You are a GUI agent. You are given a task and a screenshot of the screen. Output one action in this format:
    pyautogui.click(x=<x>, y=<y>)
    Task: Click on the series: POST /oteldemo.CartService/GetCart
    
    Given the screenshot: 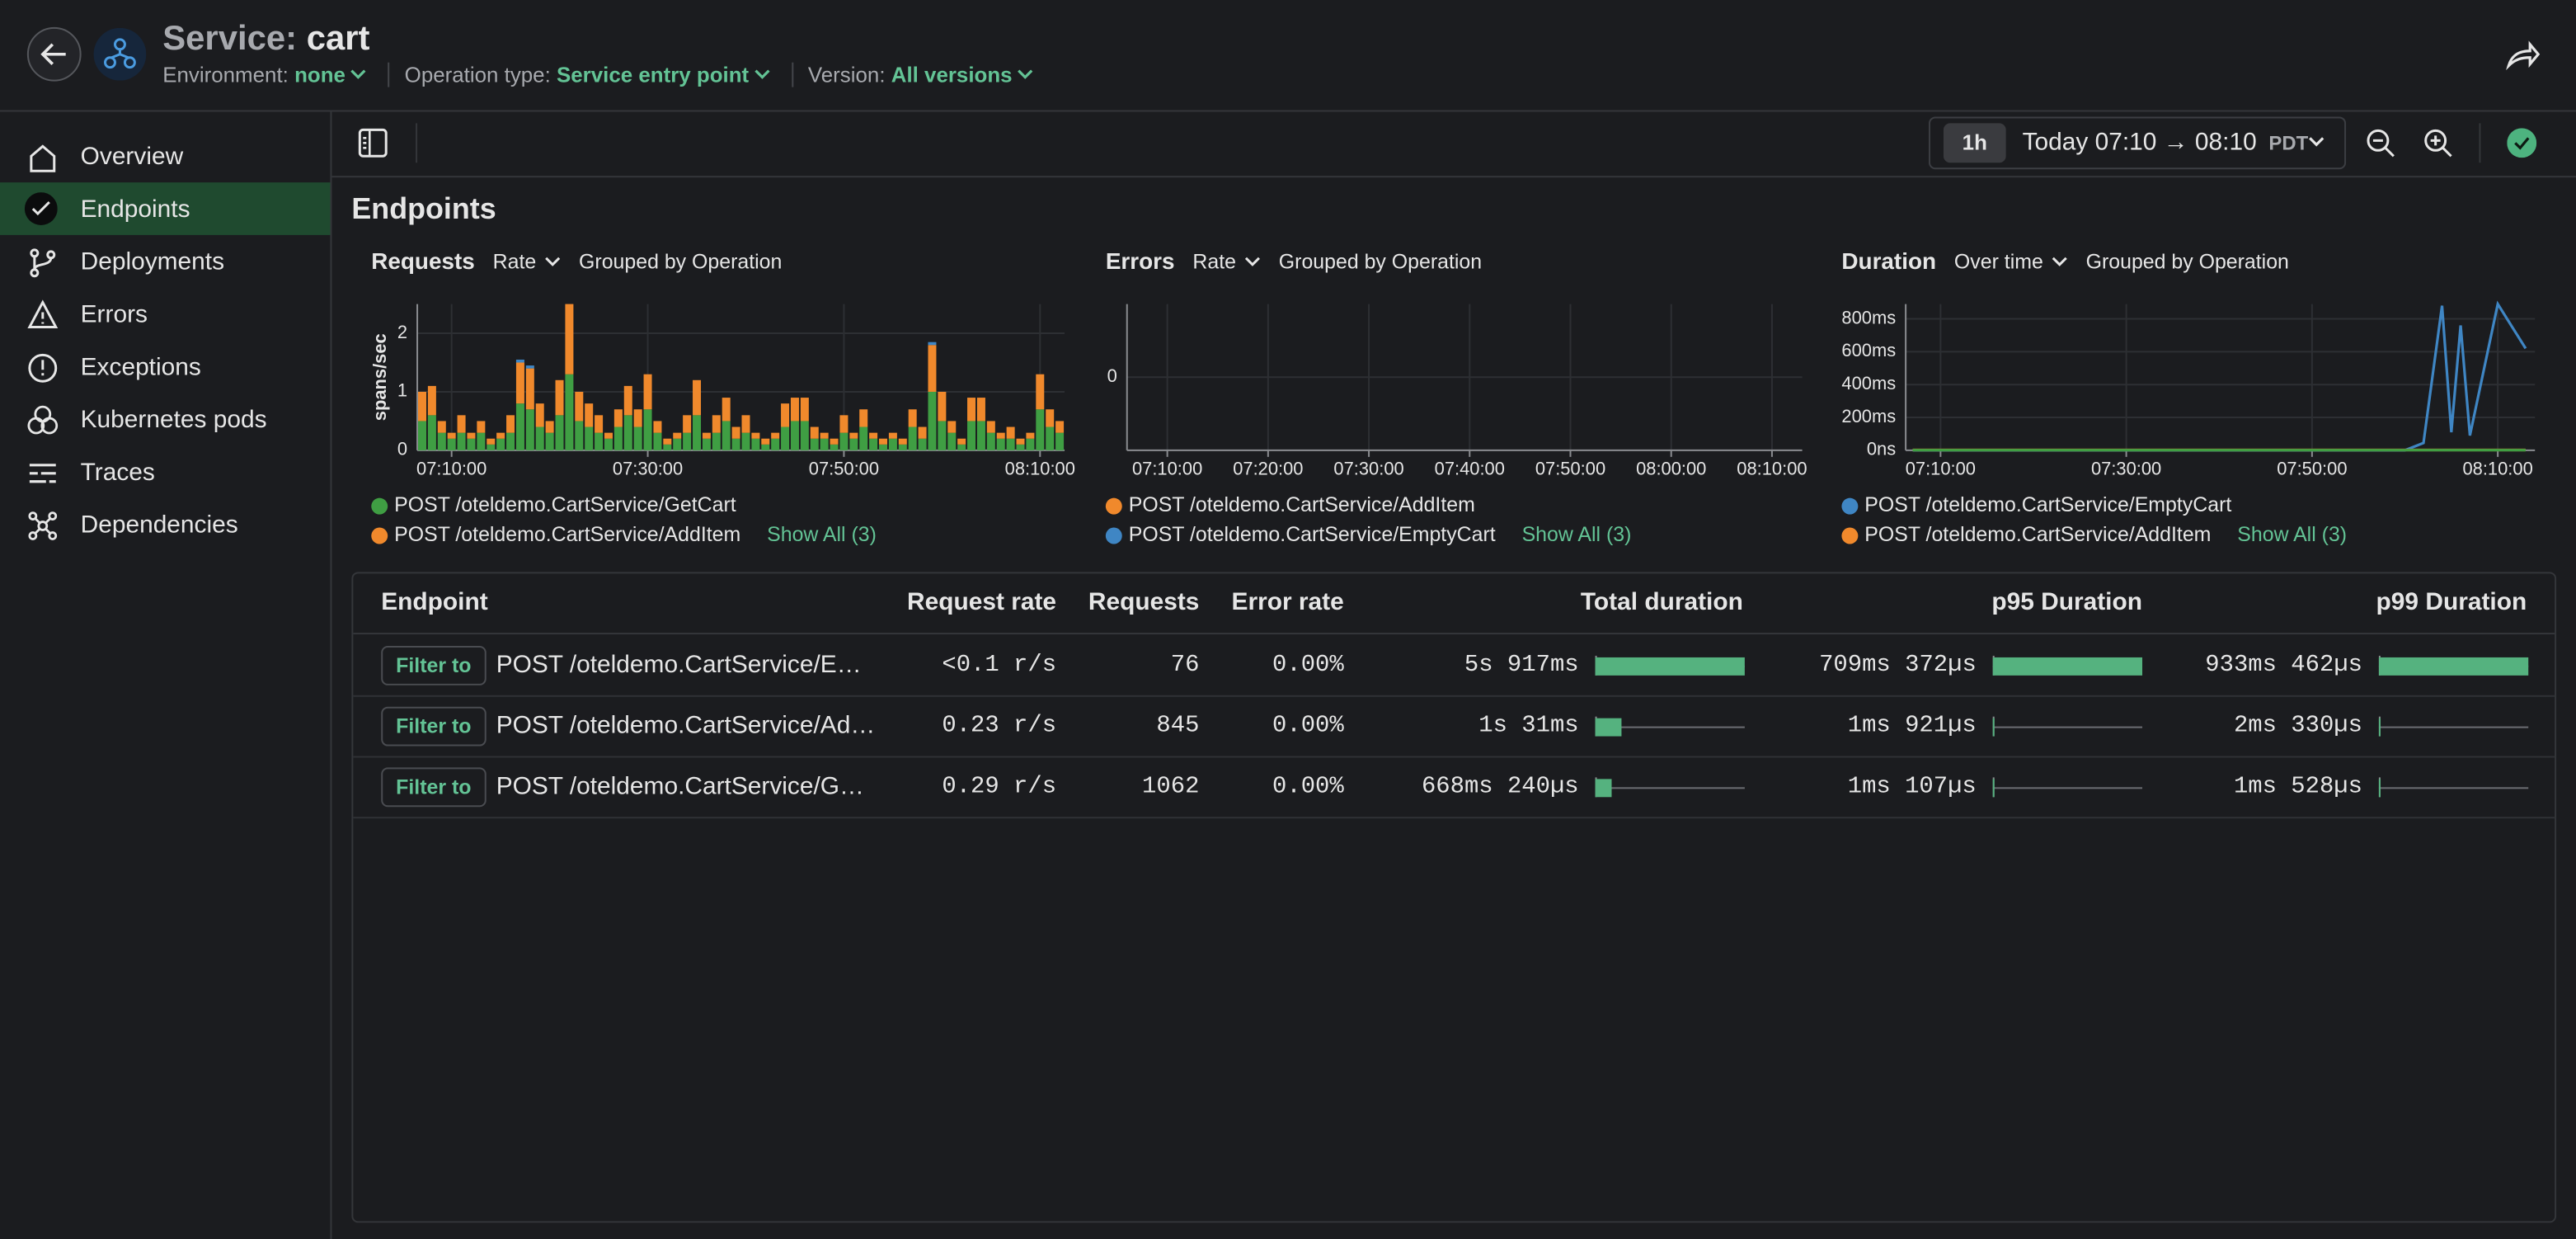 What is the action you would take?
    pyautogui.click(x=741, y=412)
    